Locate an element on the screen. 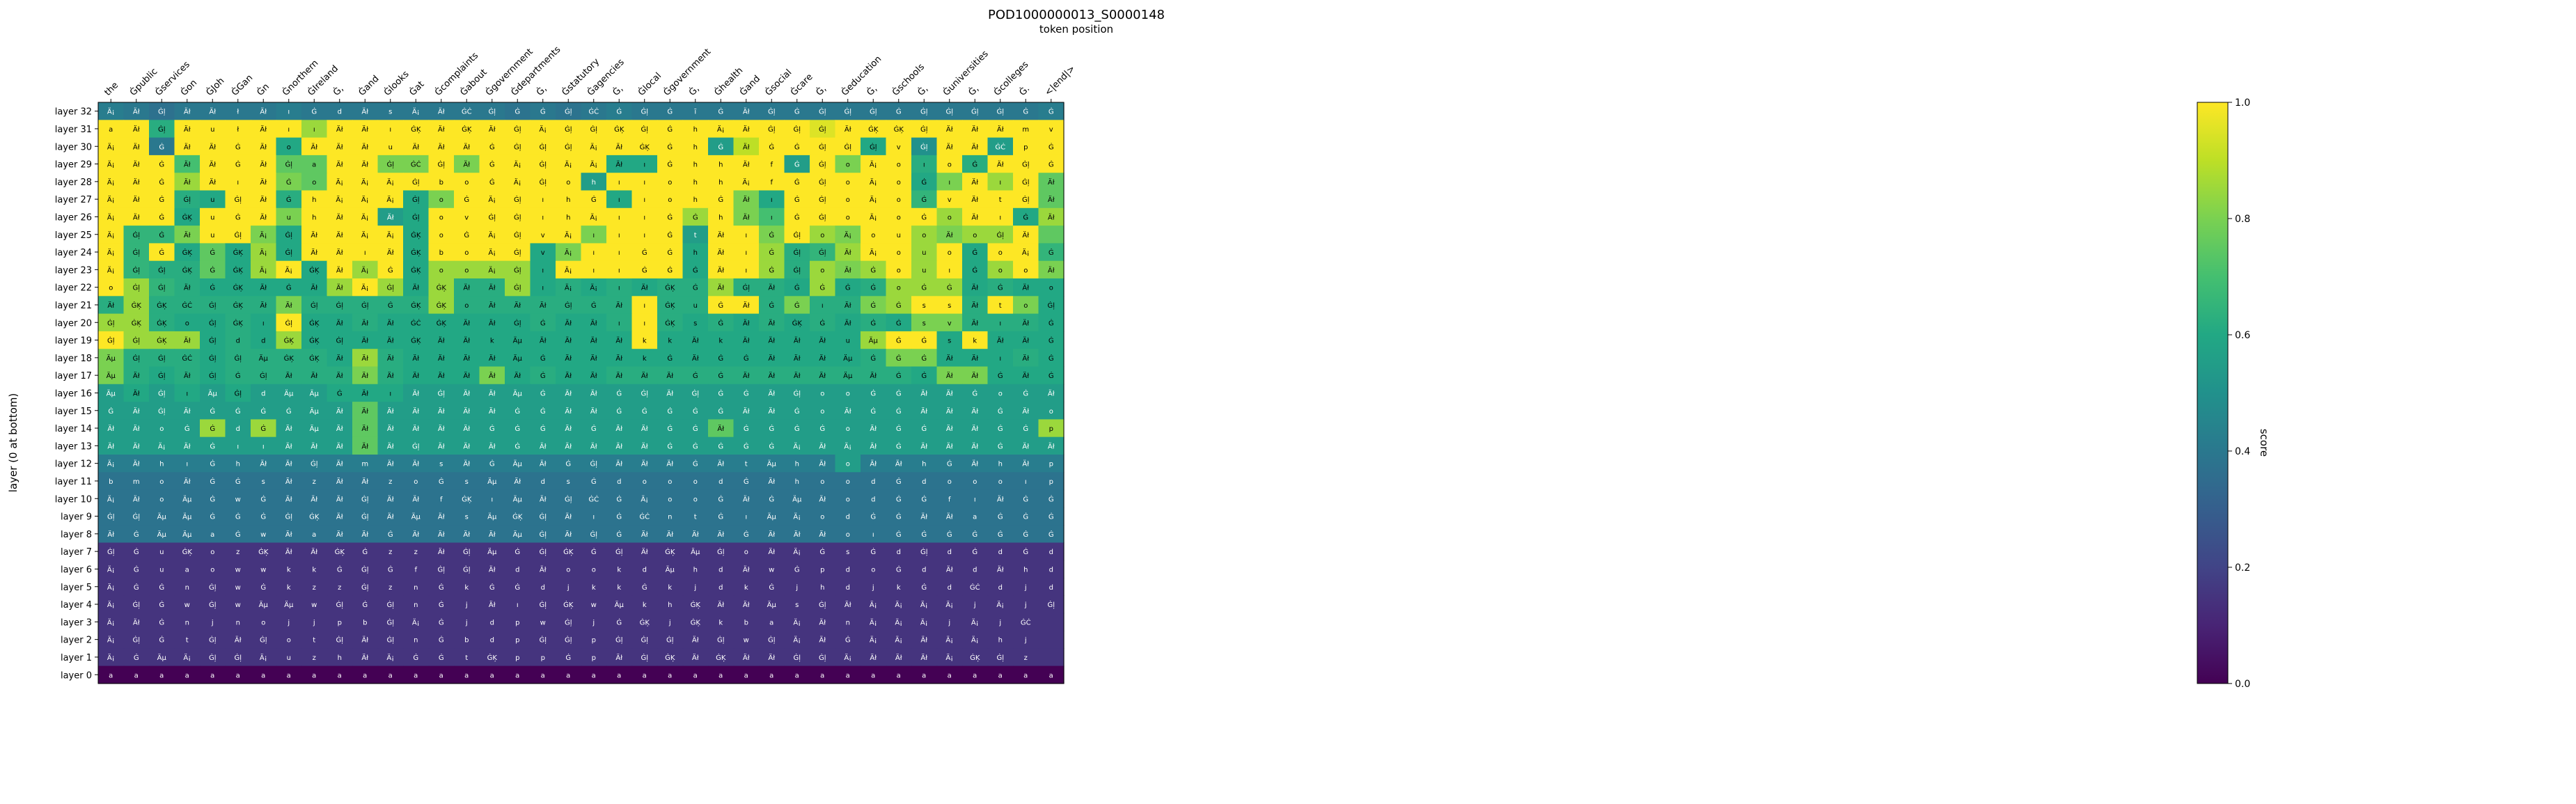 This screenshot has height=804, width=2576. cell-token-label: ĠĊ is located at coordinates (467, 111).